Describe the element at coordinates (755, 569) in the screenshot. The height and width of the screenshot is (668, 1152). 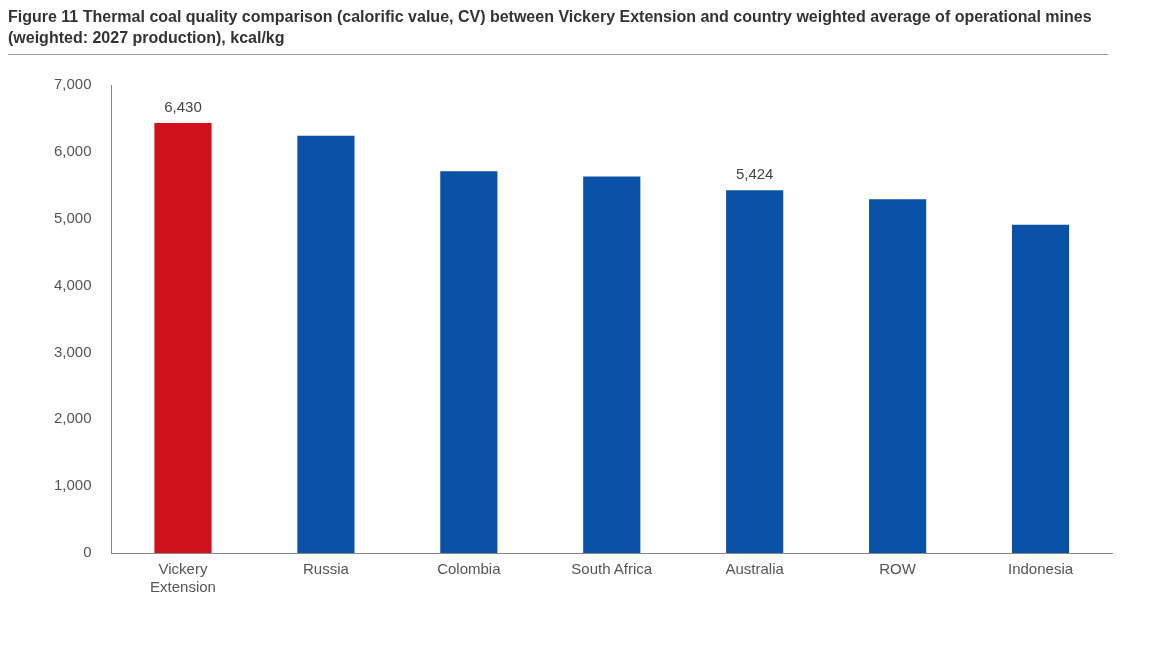
I see `x-tick-label: Australia` at that location.